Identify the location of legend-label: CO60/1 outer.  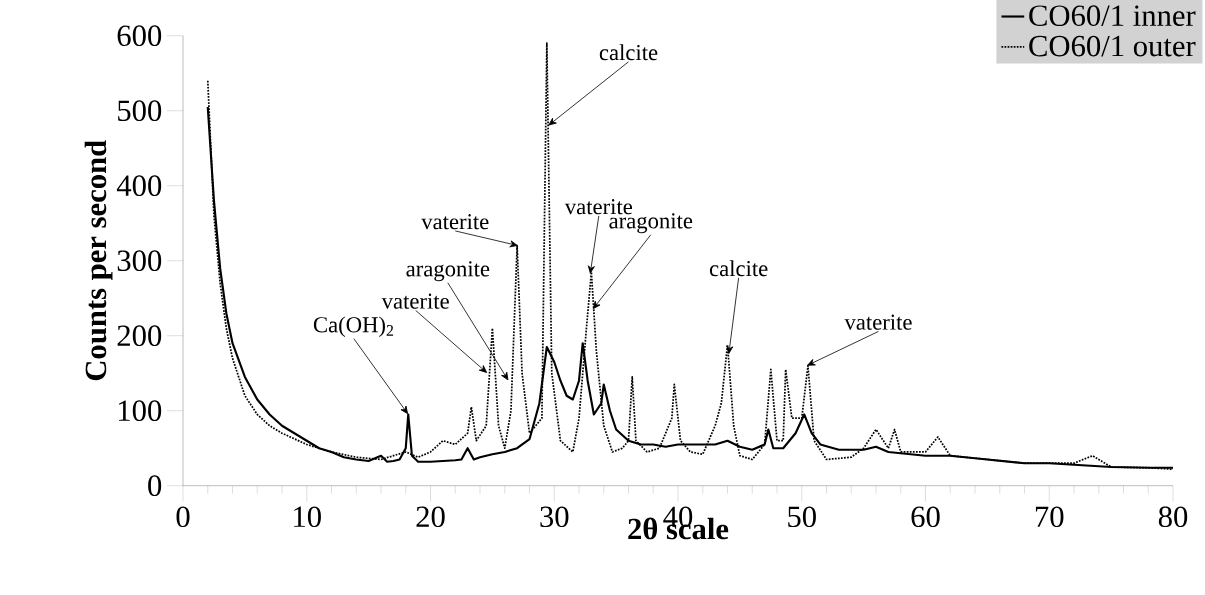
(1112, 46).